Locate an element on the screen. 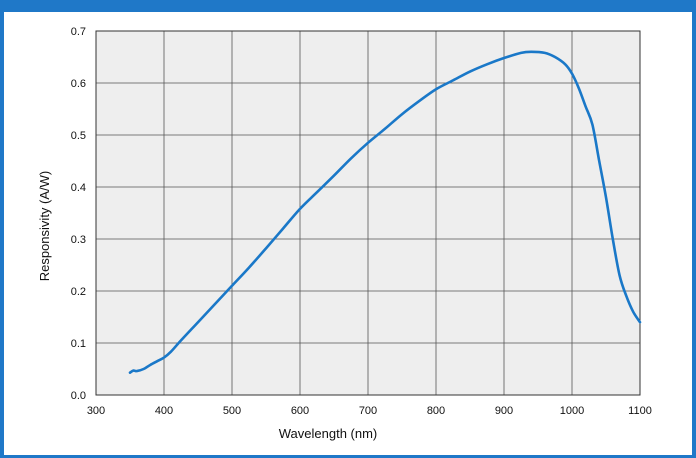 This screenshot has height=458, width=696. y-tick-label: 0.4 is located at coordinates (78, 188).